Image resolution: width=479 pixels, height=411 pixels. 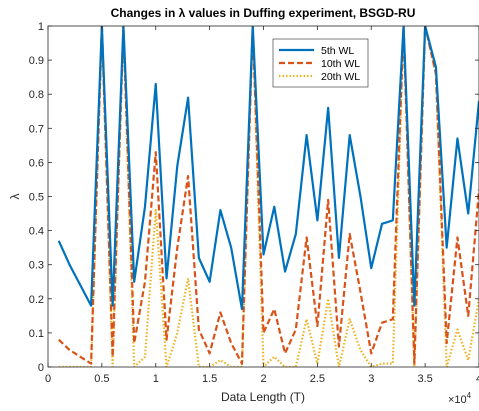 I want to click on y-tick-label: 0.3, so click(x=36, y=266).